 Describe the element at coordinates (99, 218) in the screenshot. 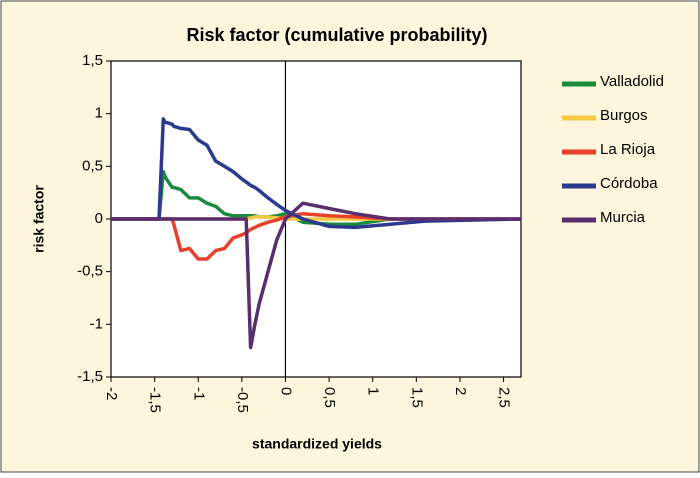

I see `y-tick-label: 0` at that location.